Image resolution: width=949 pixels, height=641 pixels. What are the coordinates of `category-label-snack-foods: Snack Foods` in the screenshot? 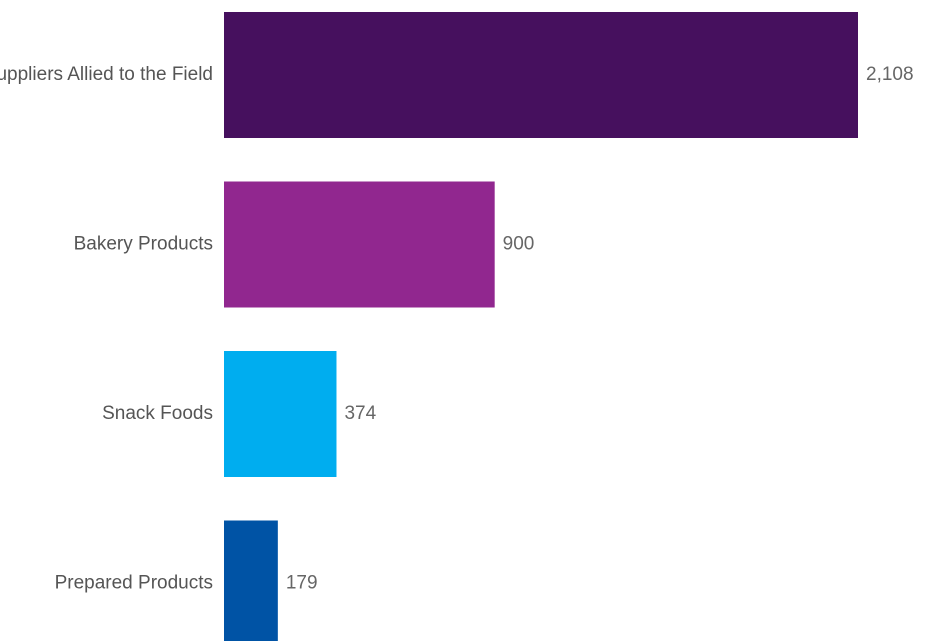 It's located at (157, 413).